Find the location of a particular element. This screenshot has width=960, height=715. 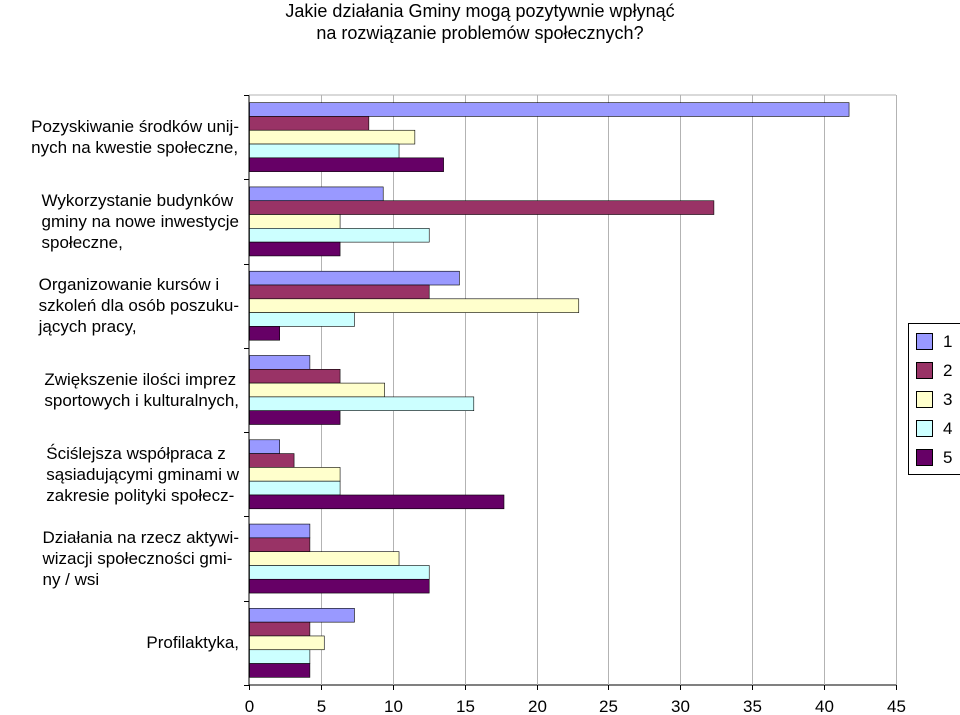

legend-label: 4 is located at coordinates (948, 428).